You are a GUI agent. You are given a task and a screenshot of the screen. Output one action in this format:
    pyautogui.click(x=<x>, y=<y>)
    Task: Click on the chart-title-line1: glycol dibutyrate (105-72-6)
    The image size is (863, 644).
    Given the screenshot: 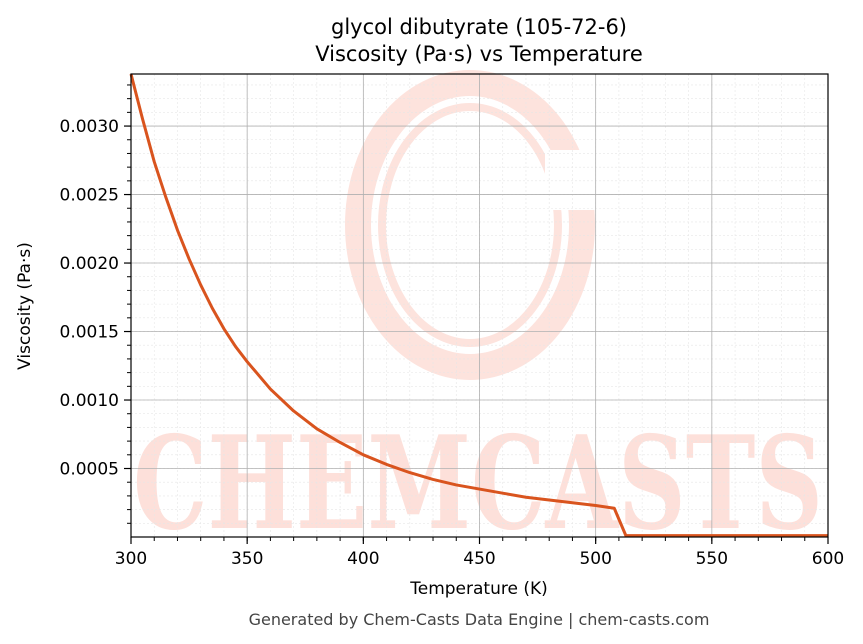 What is the action you would take?
    pyautogui.click(x=479, y=27)
    